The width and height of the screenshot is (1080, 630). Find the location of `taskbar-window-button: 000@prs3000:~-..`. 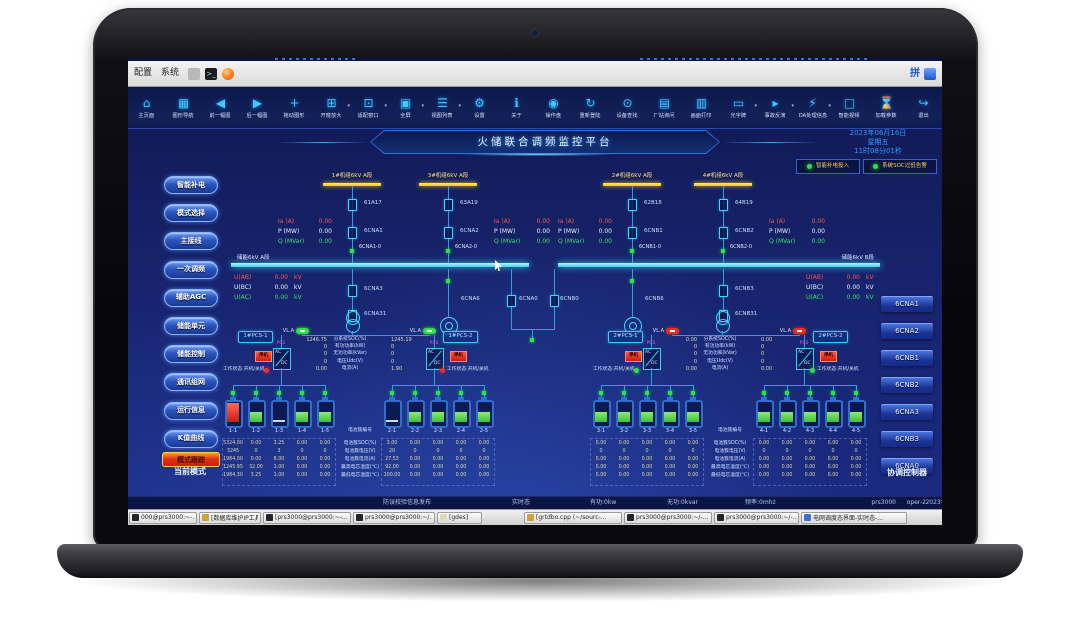

taskbar-window-button: 000@prs3000:~-.. is located at coordinates (163, 517).